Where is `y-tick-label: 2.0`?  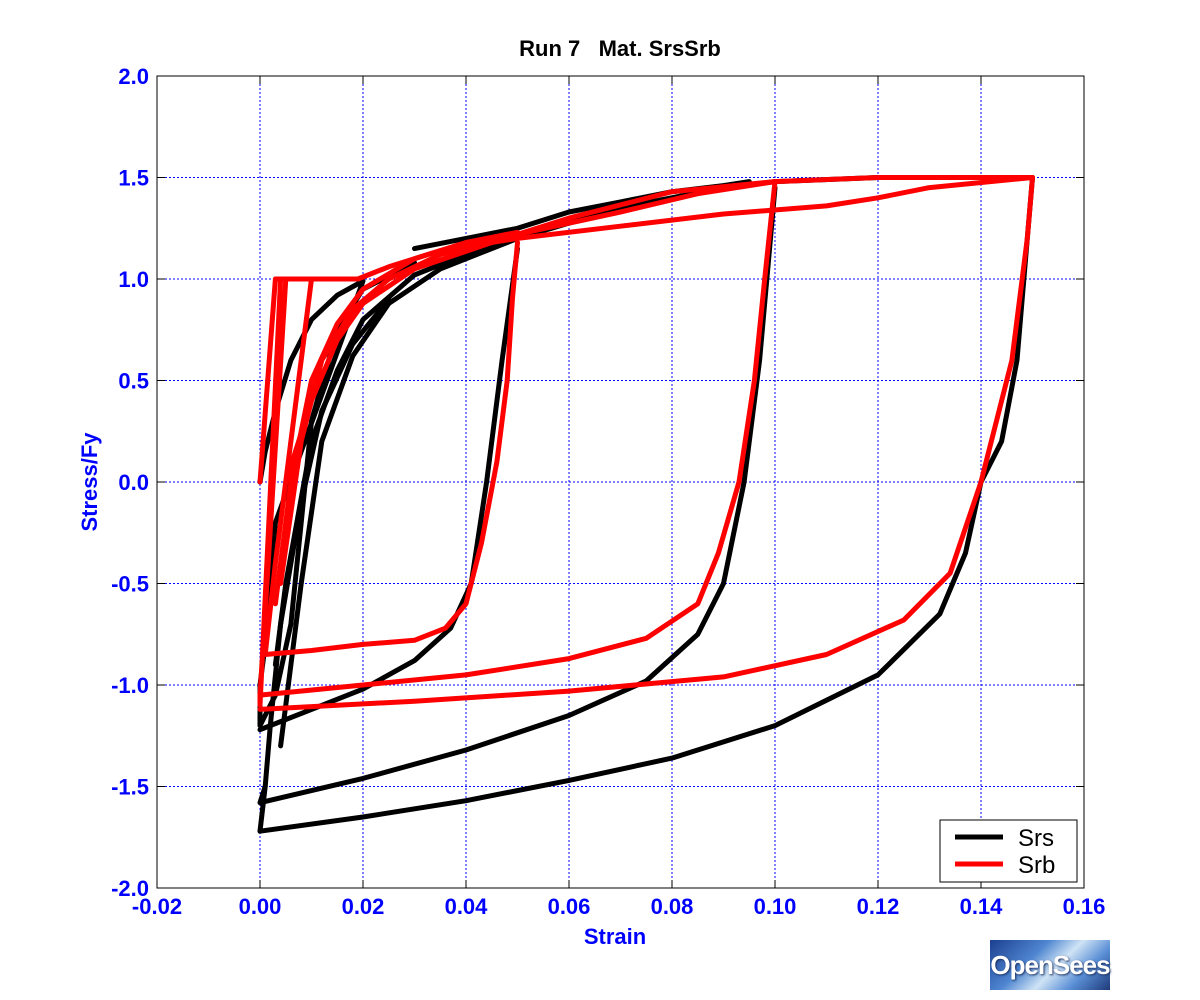 y-tick-label: 2.0 is located at coordinates (133, 76).